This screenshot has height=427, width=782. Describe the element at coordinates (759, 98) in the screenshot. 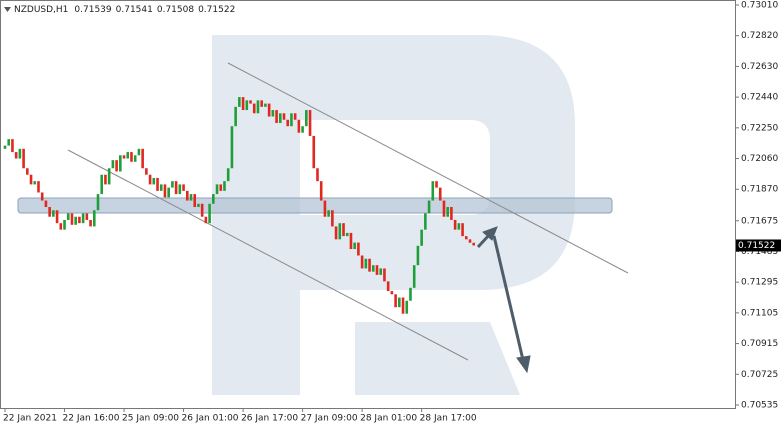

I see `y-tick-label: 0.72440` at that location.